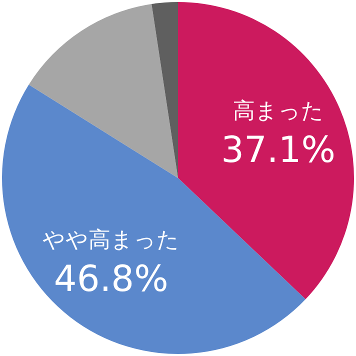 The height and width of the screenshot is (356, 356). Describe the element at coordinates (278, 150) in the screenshot. I see `data-label: 37.1%` at that location.